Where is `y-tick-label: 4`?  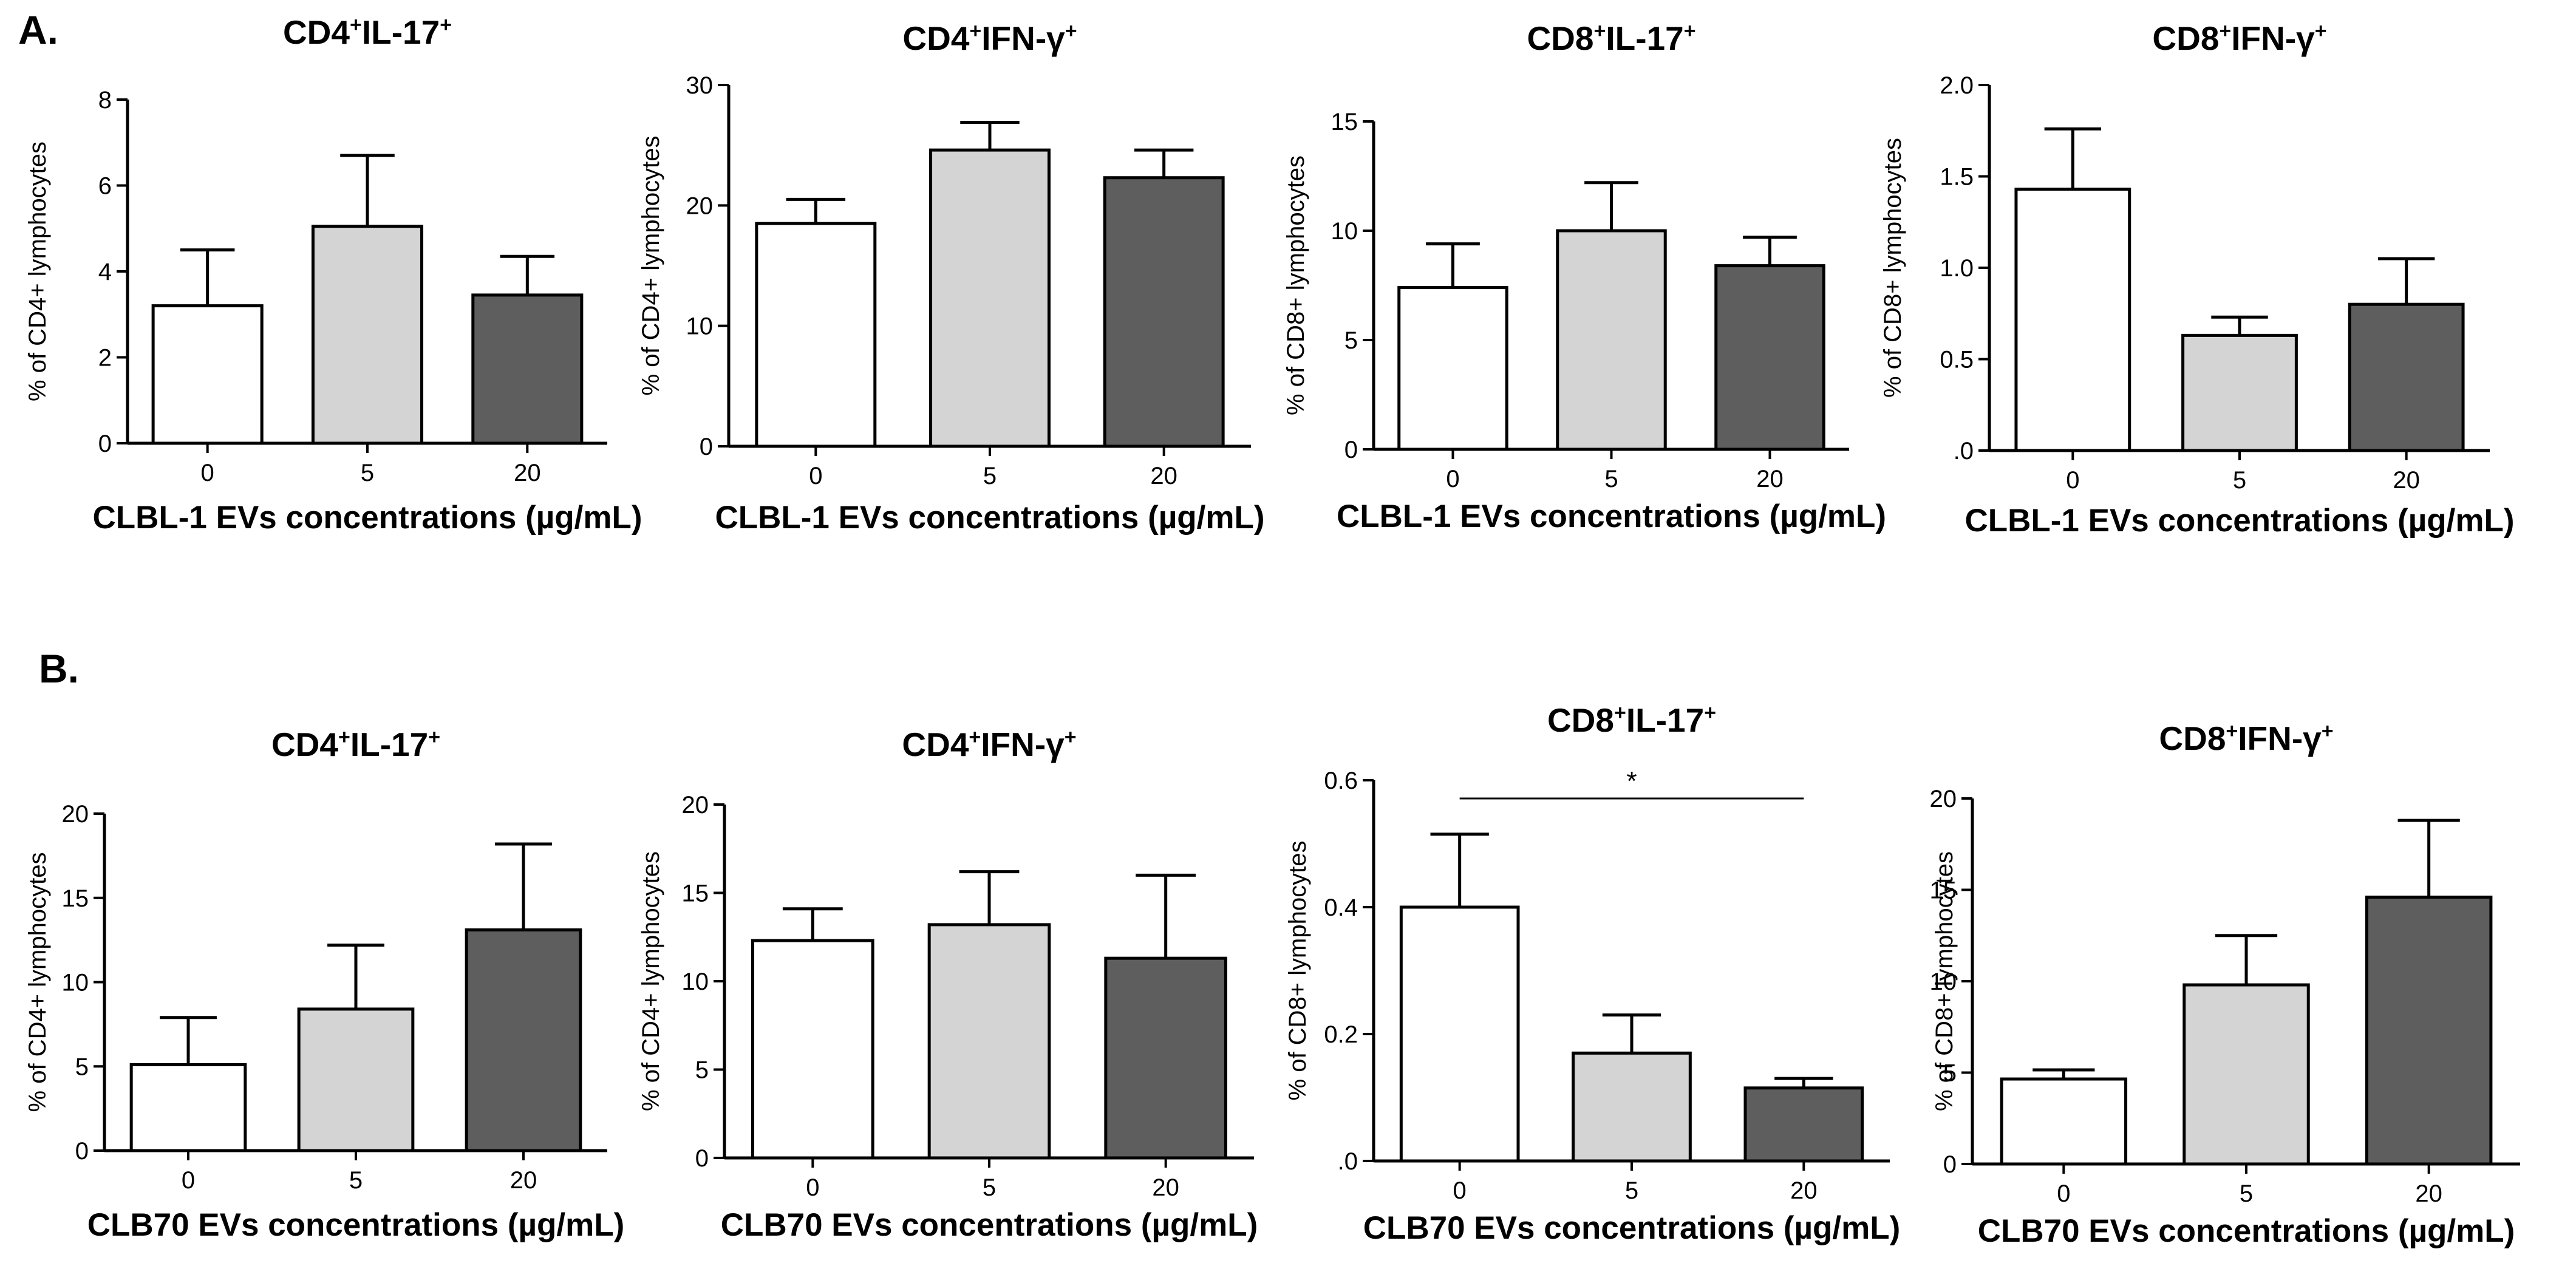 y-tick-label: 4 is located at coordinates (105, 272).